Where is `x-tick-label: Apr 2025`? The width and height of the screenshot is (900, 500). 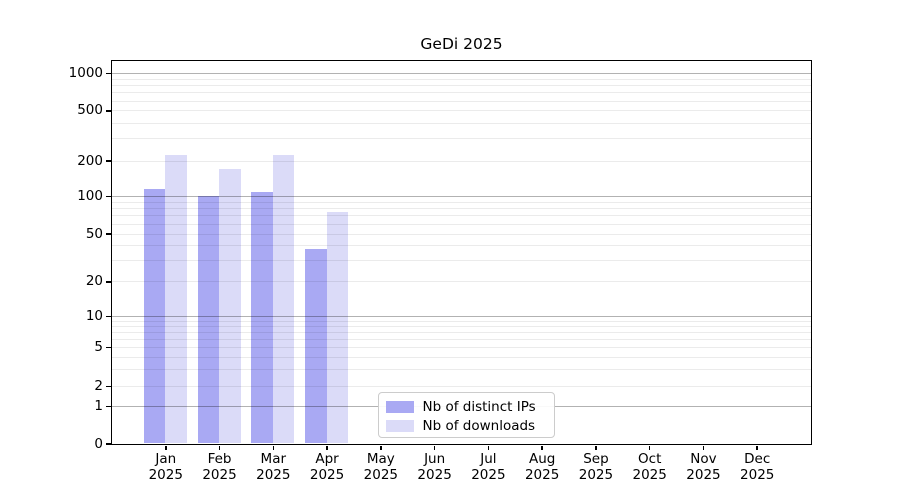 x-tick-label: Apr 2025 is located at coordinates (327, 467).